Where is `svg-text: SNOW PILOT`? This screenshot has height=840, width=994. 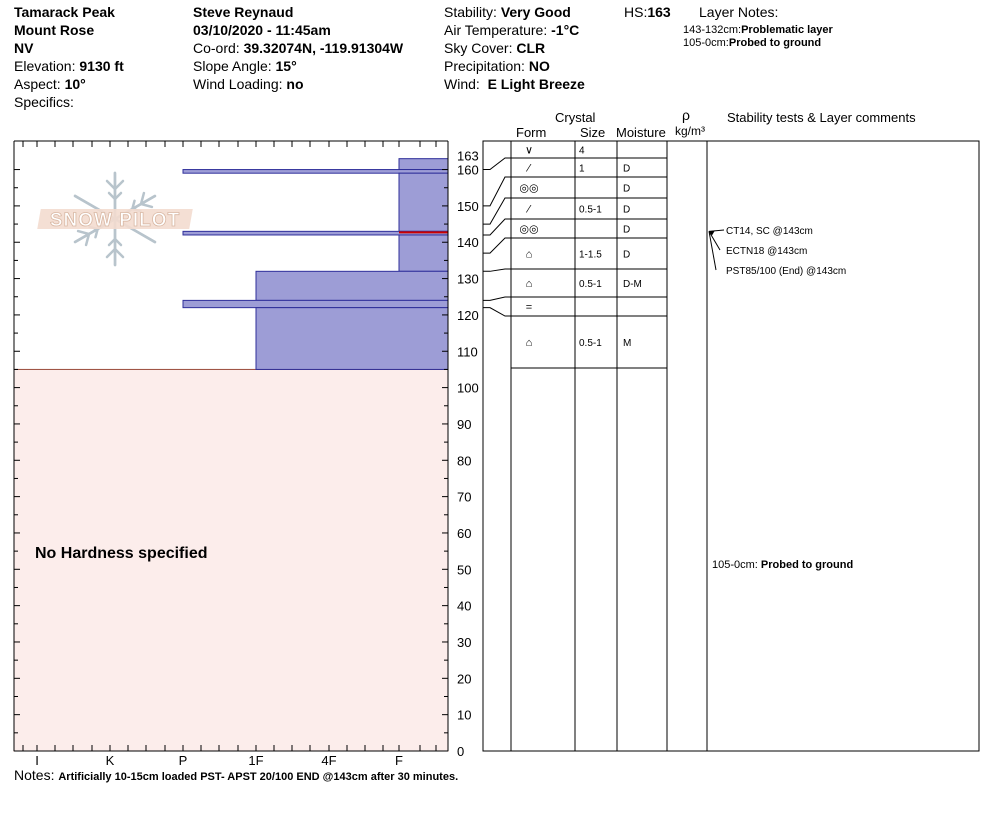
svg-text: SNOW PILOT is located at coordinates (115, 220).